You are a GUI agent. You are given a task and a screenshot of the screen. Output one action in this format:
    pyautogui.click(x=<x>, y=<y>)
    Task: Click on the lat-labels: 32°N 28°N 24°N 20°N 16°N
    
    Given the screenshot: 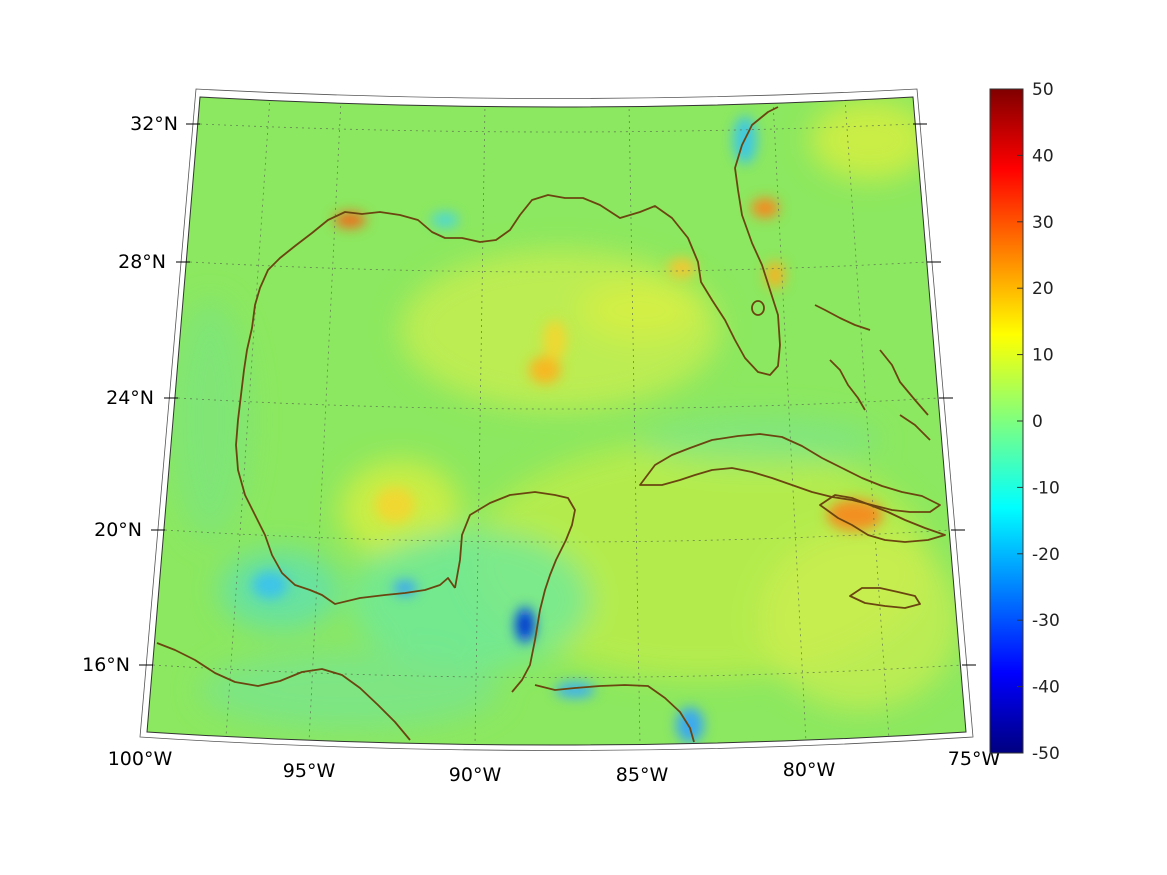 What is the action you would take?
    pyautogui.click(x=130, y=394)
    